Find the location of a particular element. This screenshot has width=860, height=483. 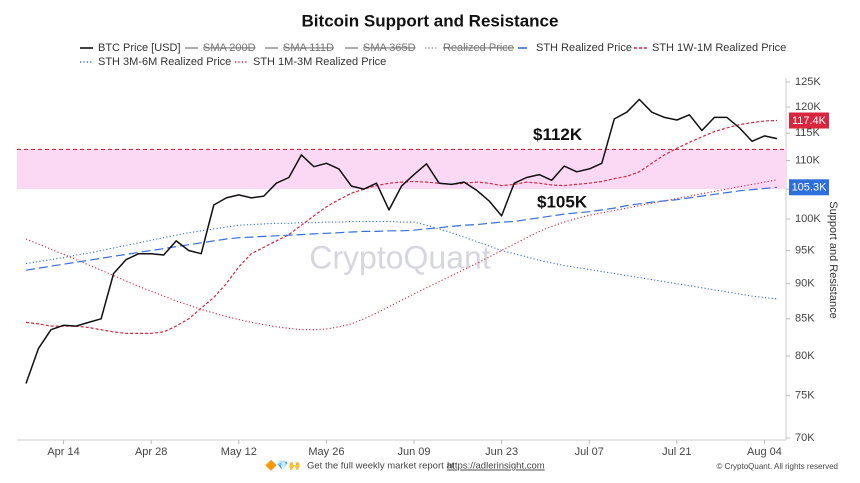

annotation: $105K is located at coordinates (562, 202).